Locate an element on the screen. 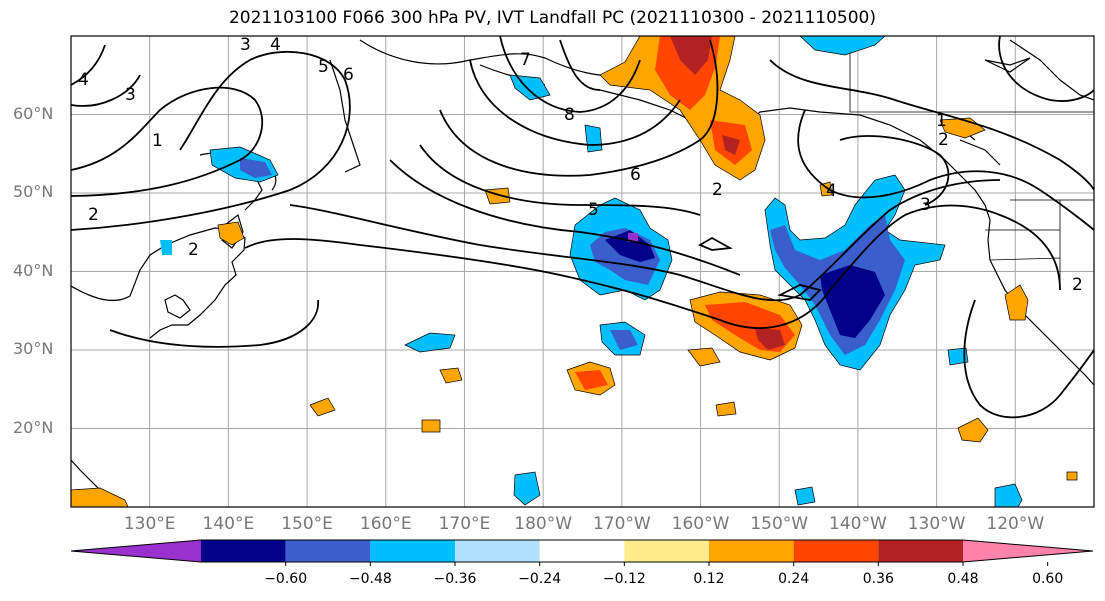  contour-label: 8 is located at coordinates (569, 115).